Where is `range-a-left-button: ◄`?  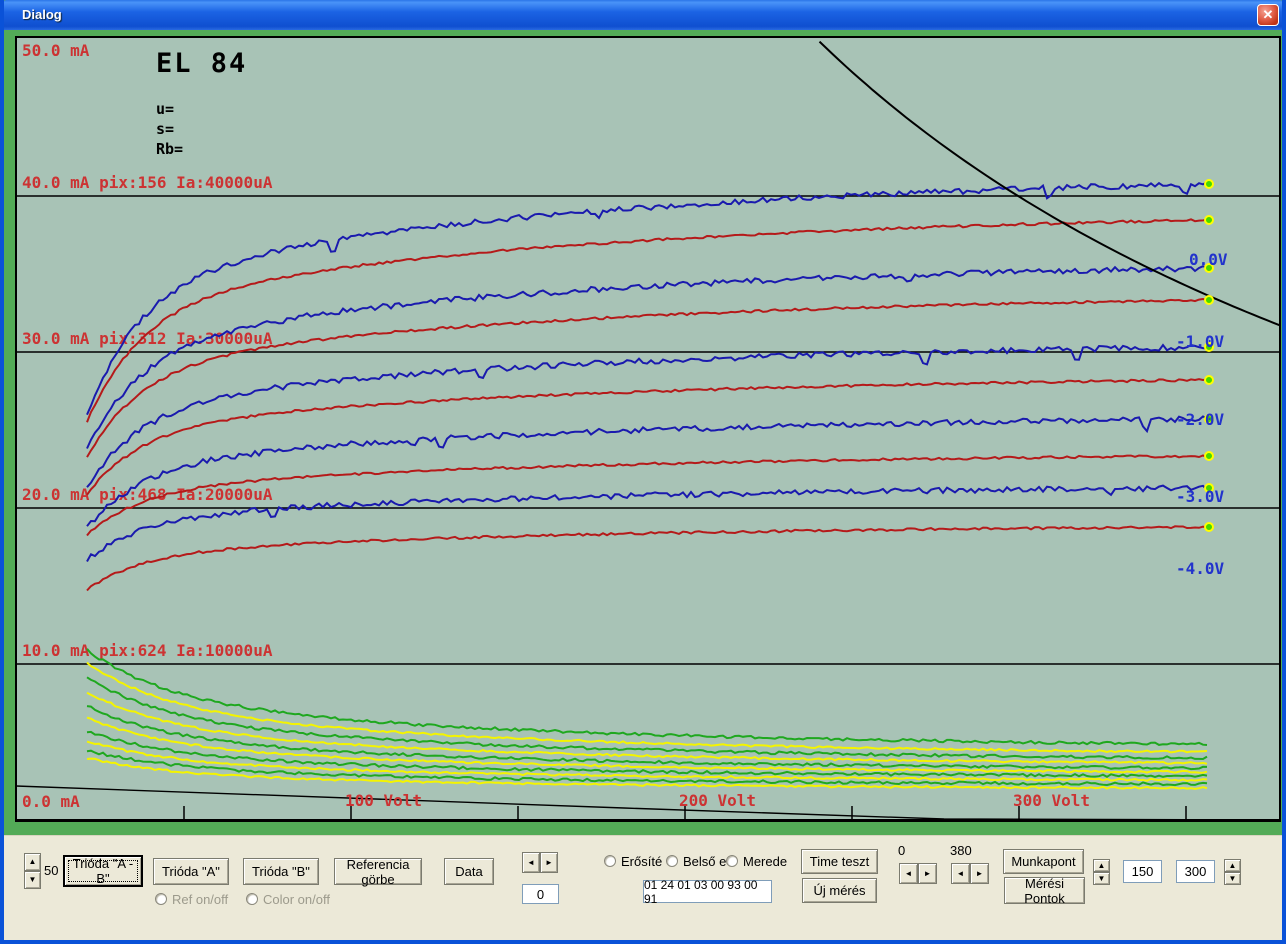 range-a-left-button: ◄ is located at coordinates (908, 873).